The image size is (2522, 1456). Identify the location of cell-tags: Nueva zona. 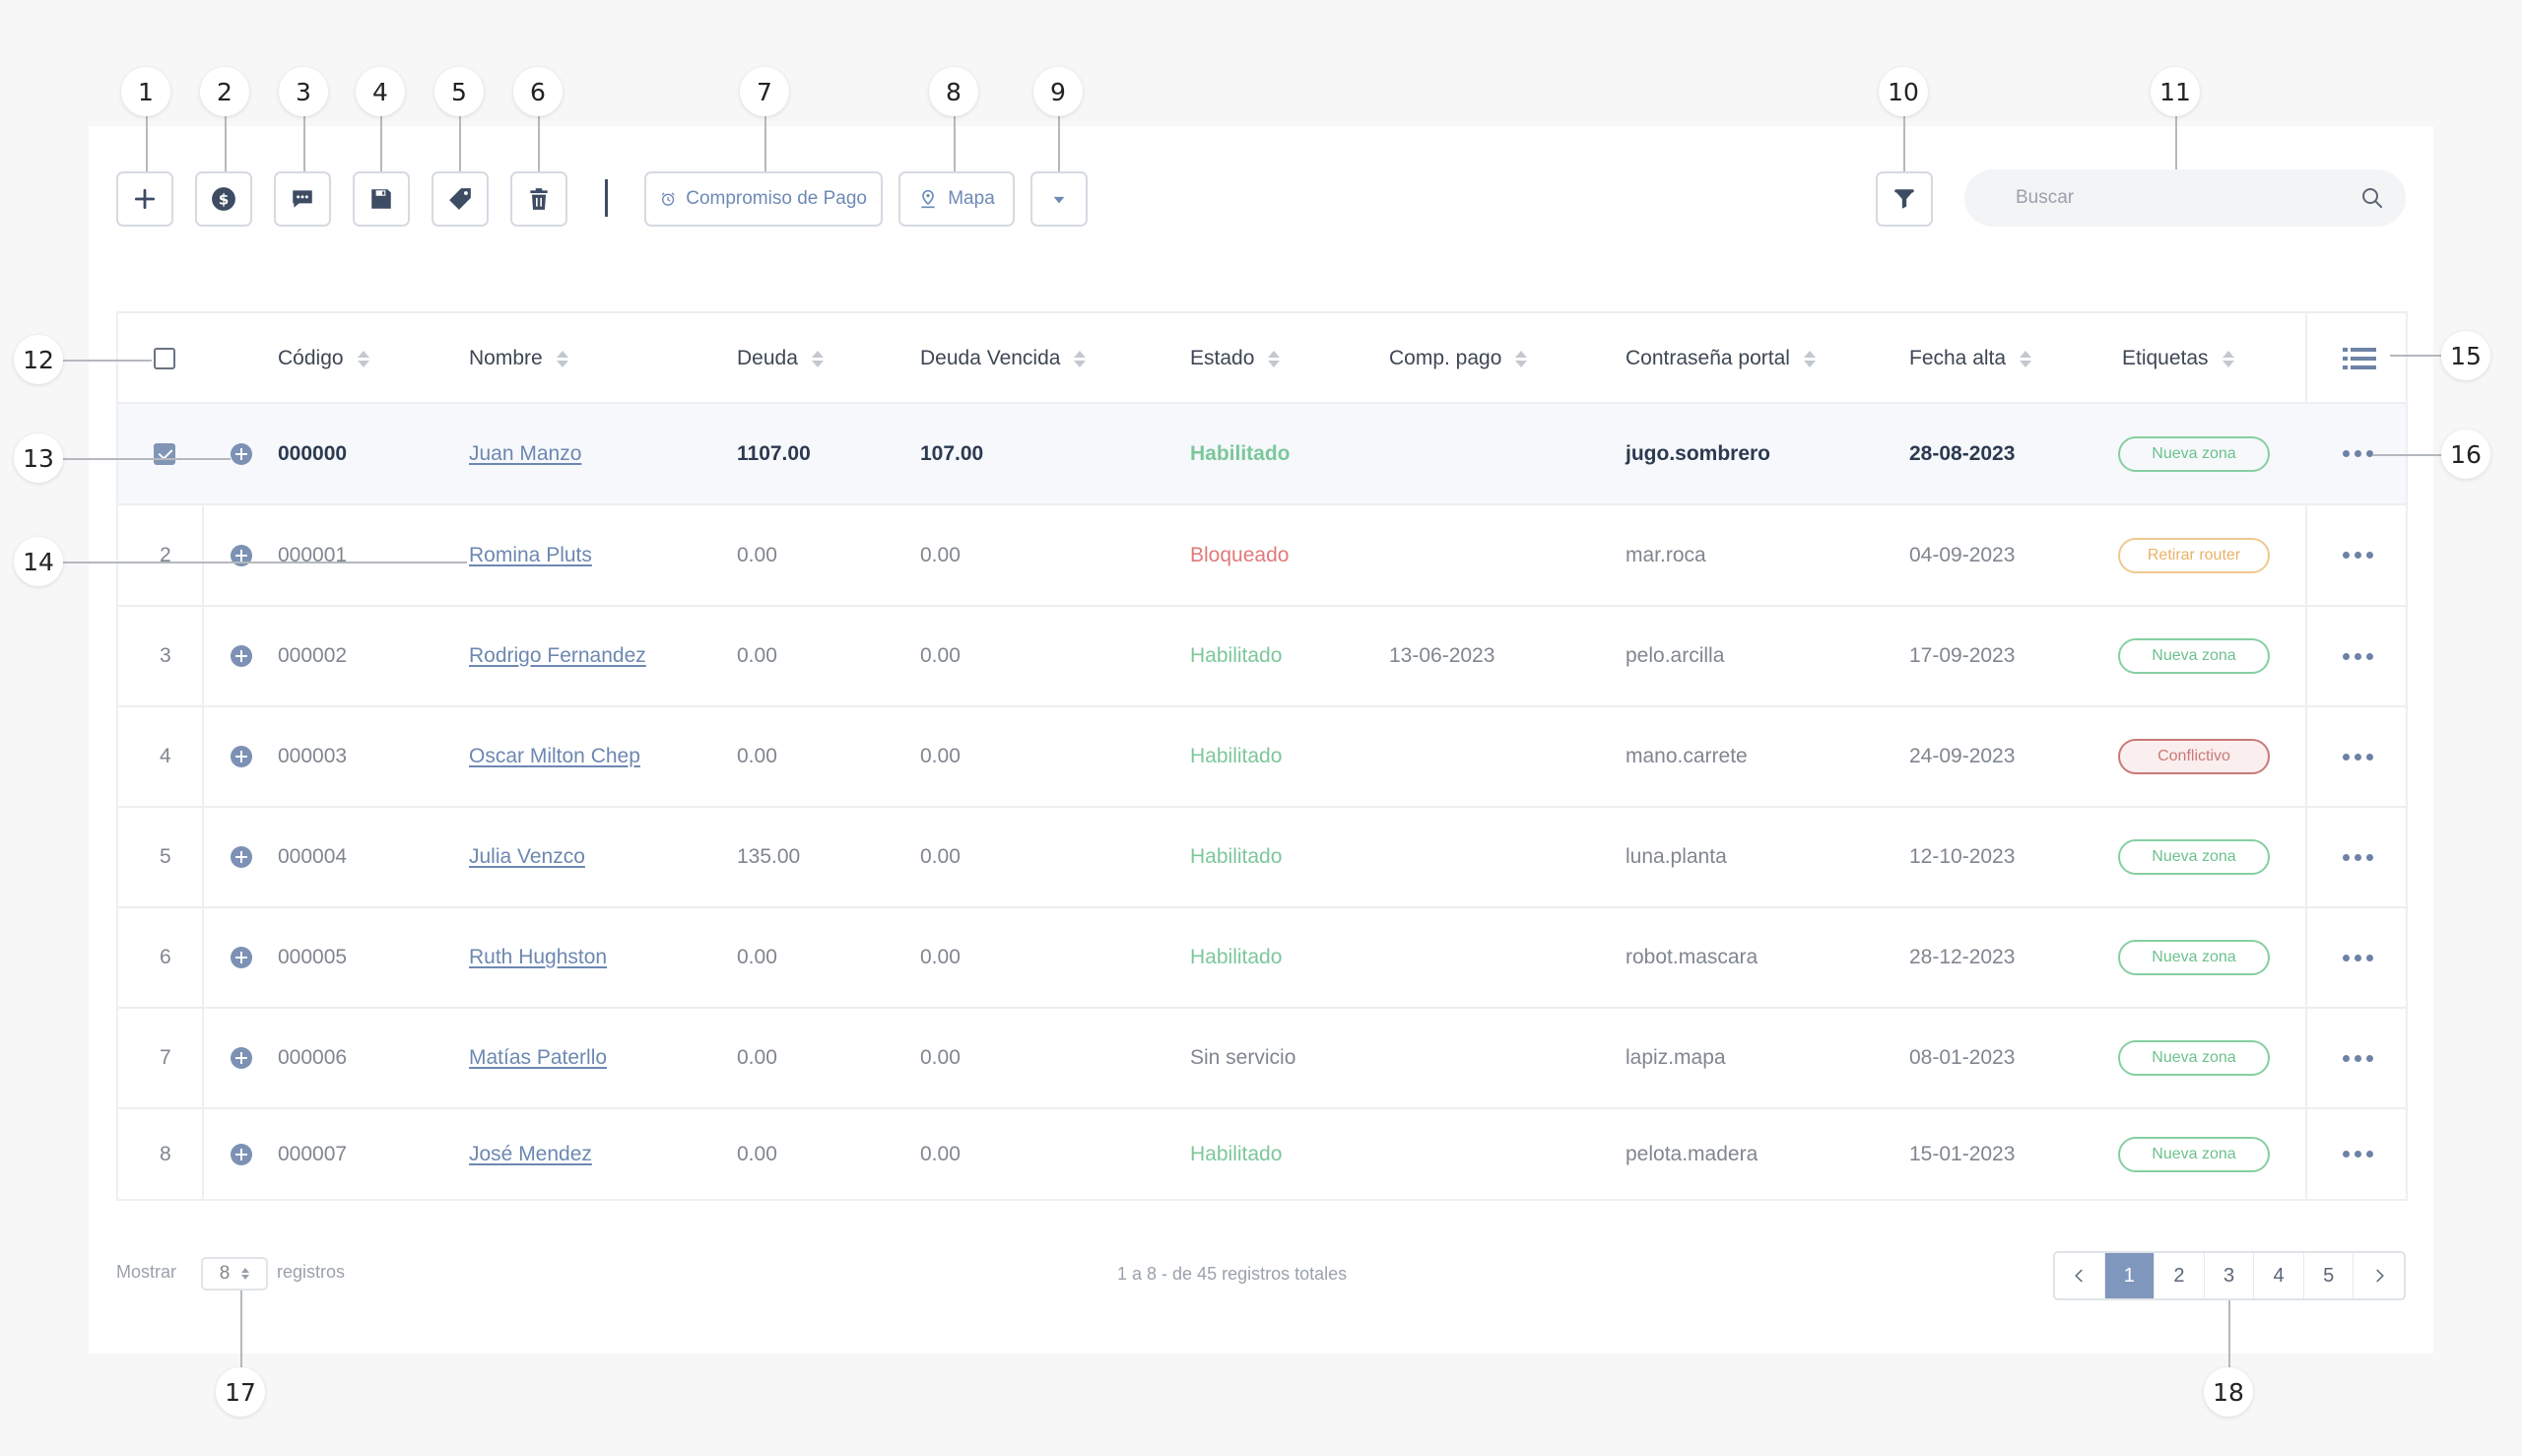
(2194, 1154).